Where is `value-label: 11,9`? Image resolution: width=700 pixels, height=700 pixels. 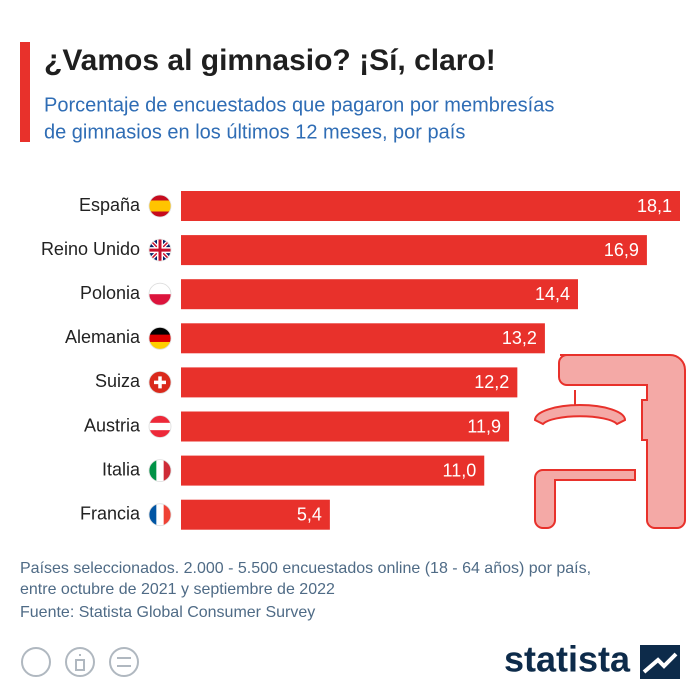 value-label: 11,9 is located at coordinates (484, 426).